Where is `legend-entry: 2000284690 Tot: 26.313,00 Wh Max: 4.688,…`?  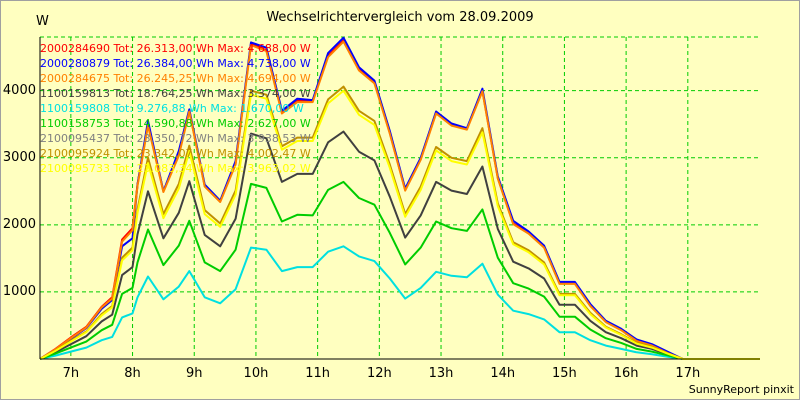
legend-entry: 2000284690 Tot: 26.313,00 Wh Max: 4.688,… is located at coordinates (175, 48).